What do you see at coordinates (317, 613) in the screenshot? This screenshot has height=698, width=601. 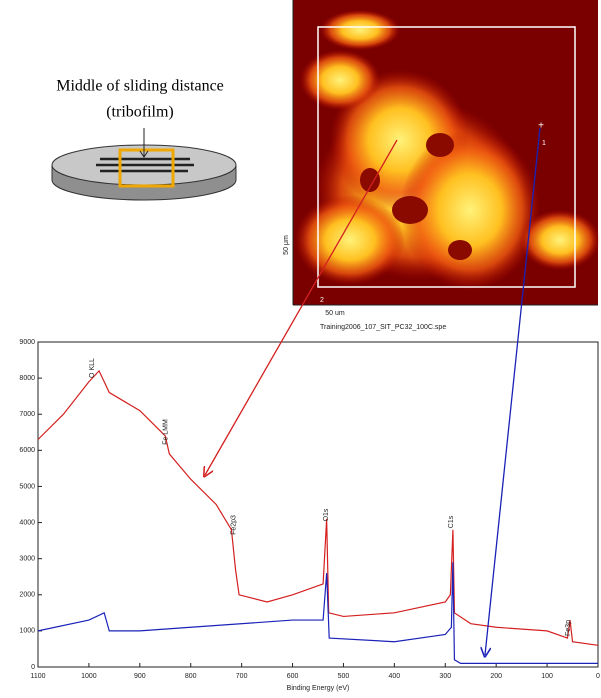 I see `series-line` at bounding box center [317, 613].